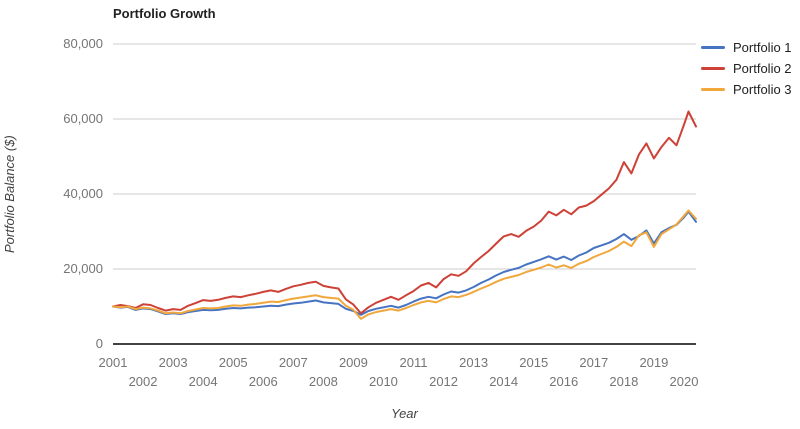 The height and width of the screenshot is (429, 800). I want to click on legend-item-portfolio-1: Portfolio 1, so click(746, 47).